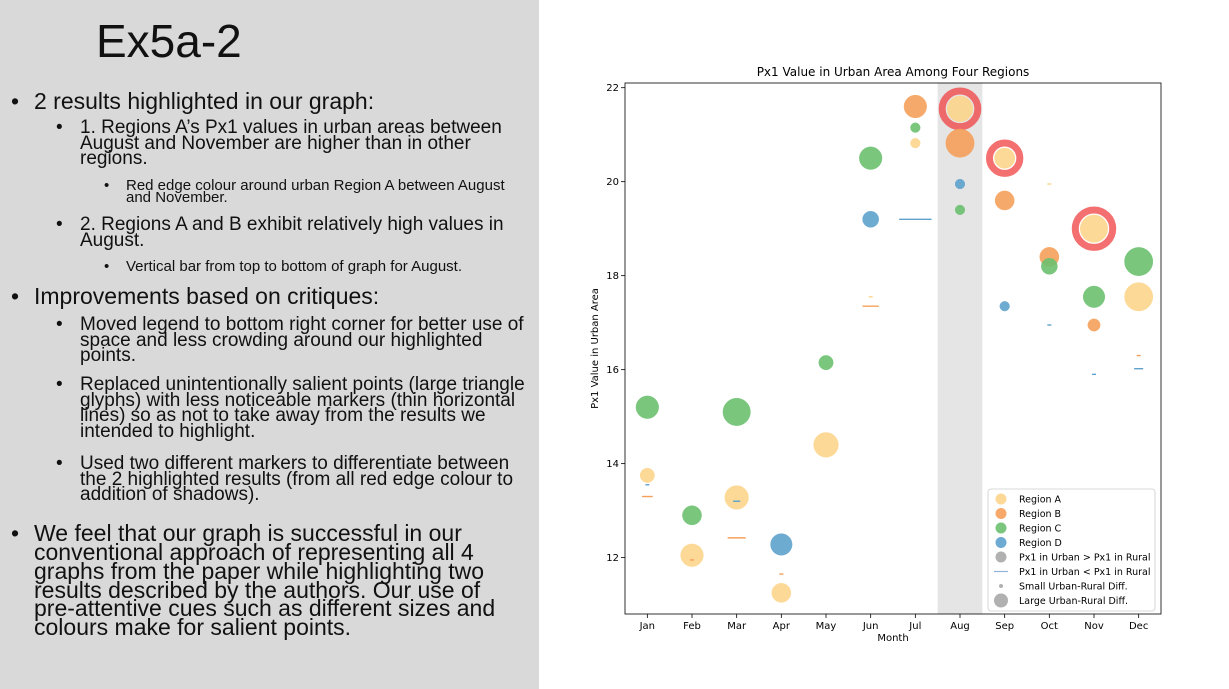 This screenshot has height=689, width=1229. Describe the element at coordinates (595, 348) in the screenshot. I see `y-axis-label: Px1 Value in Urban Area` at that location.